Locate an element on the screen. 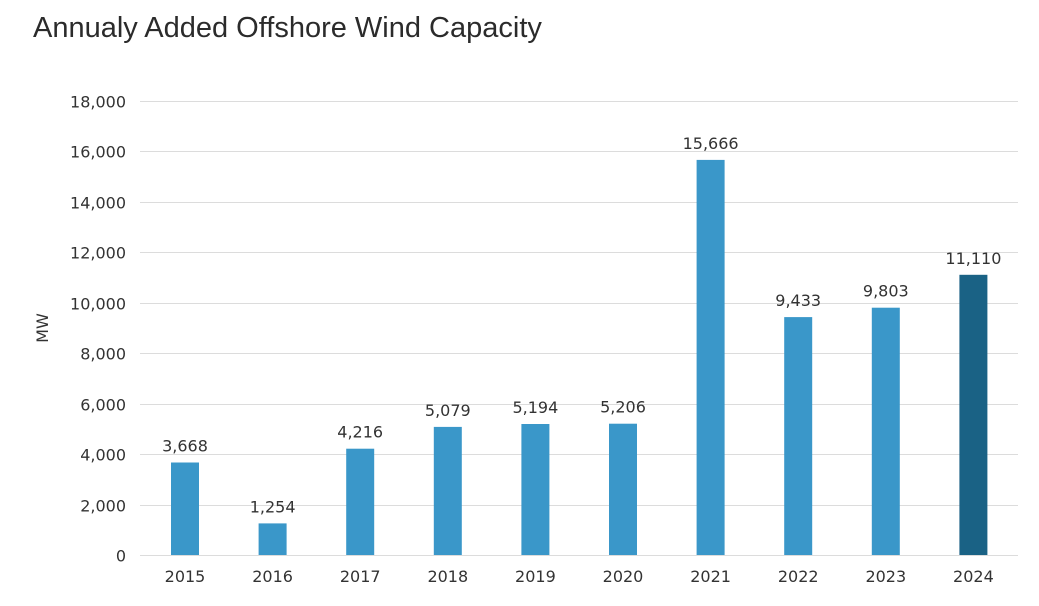 This screenshot has width=1039, height=606. y-tick-label: 18,000 is located at coordinates (98, 102).